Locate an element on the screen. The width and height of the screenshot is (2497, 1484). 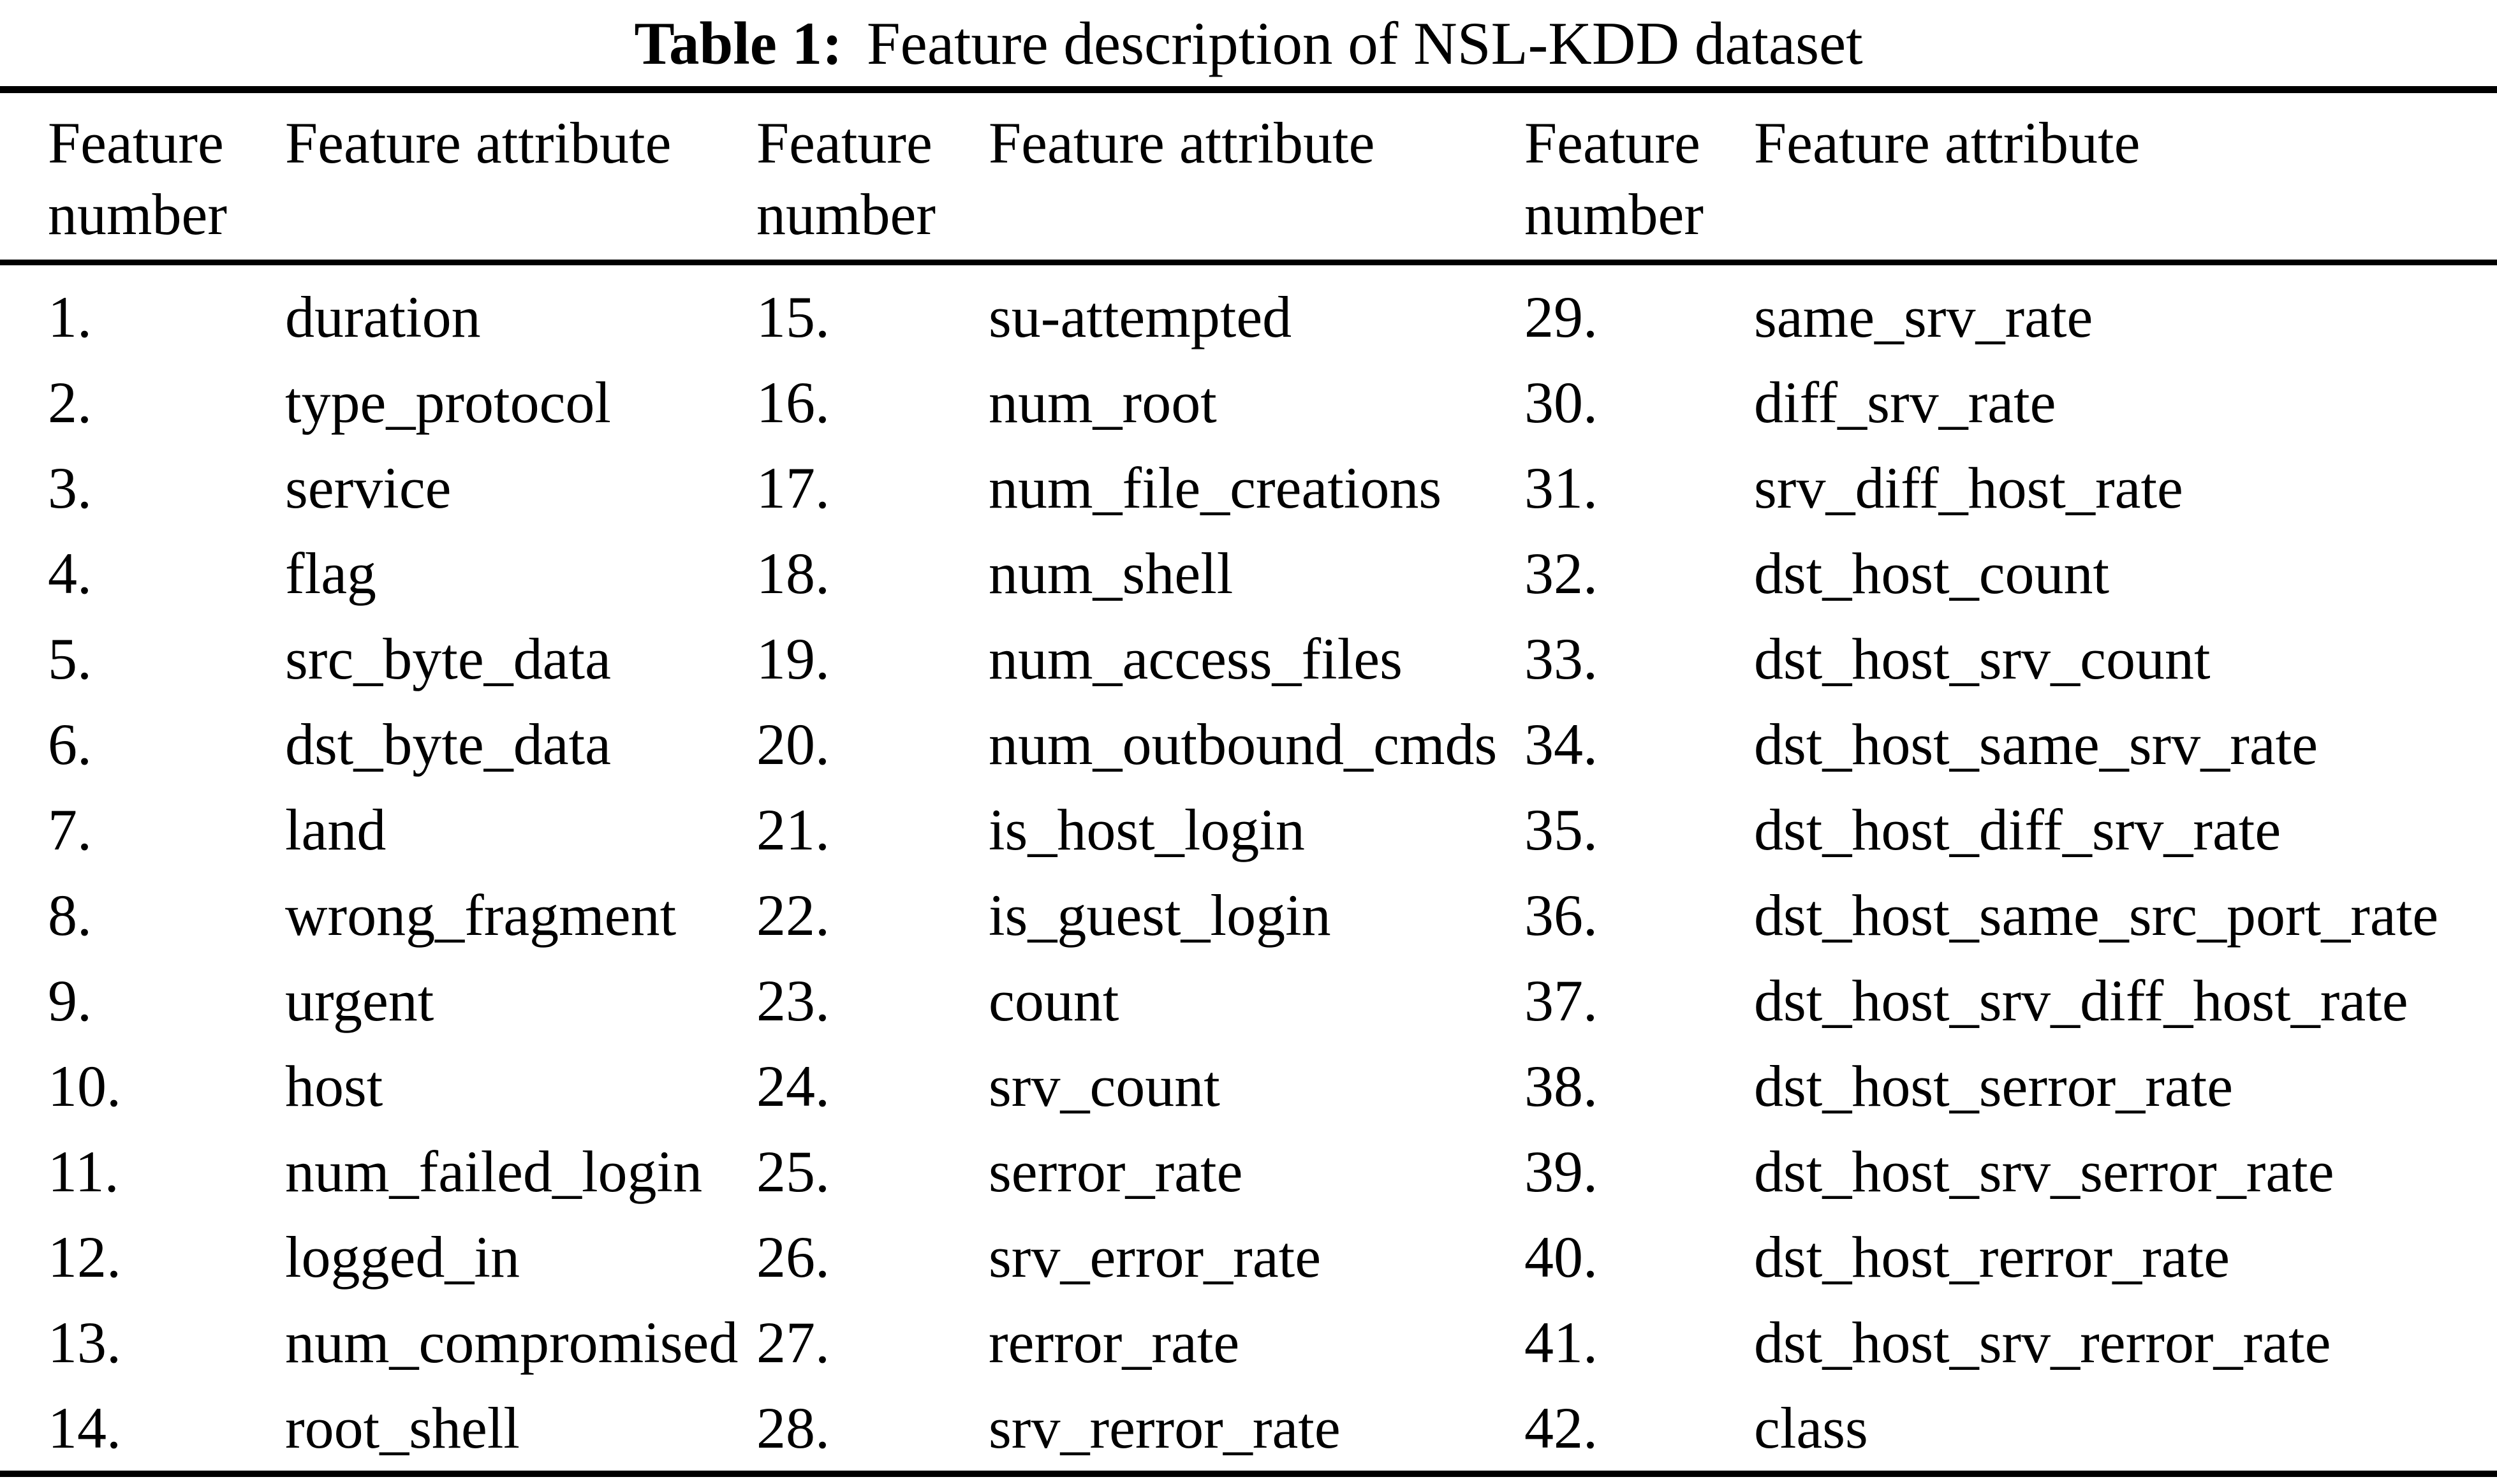
feature-attribute-cell: land is located at coordinates (336, 829).